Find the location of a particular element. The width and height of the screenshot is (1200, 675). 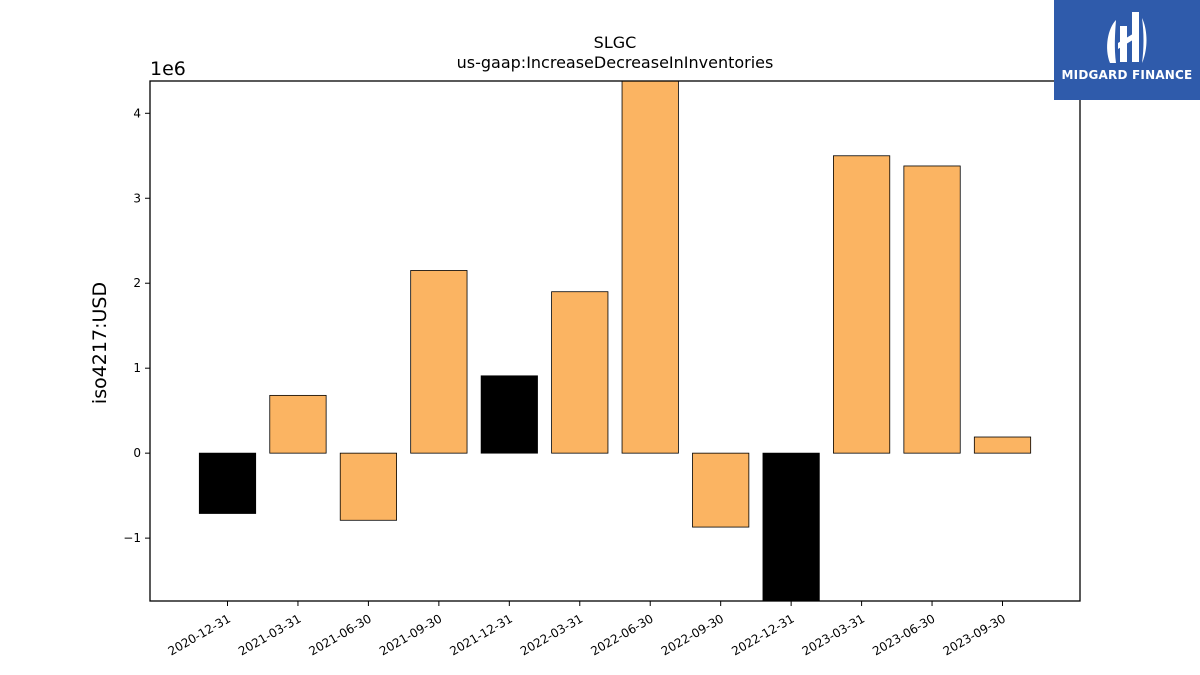

y-axis-offset-label: 1e6 is located at coordinates (168, 69).